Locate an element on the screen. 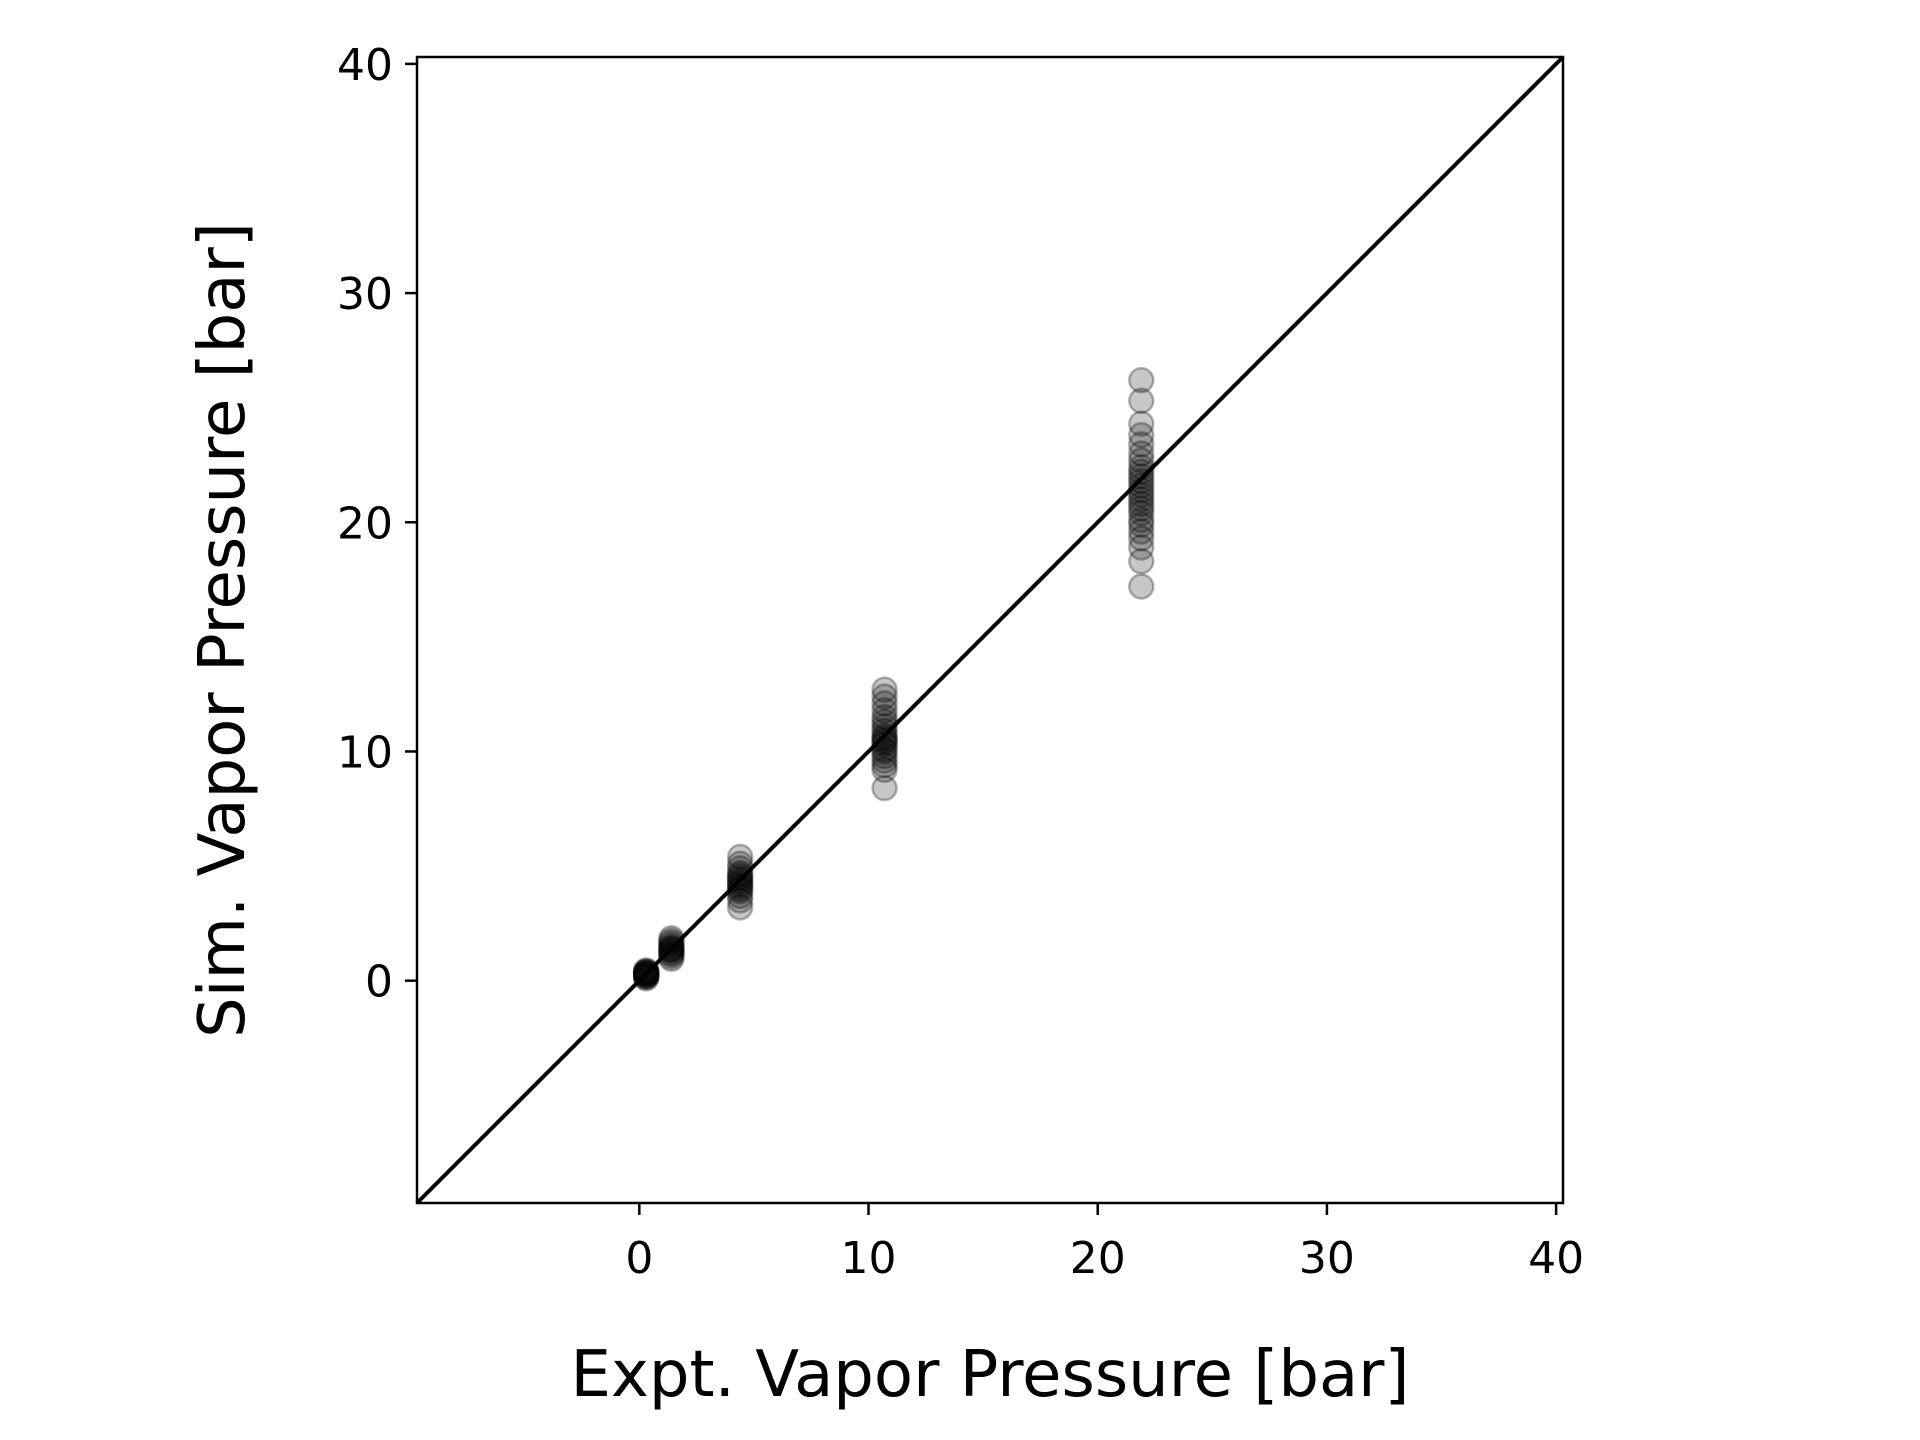 This screenshot has width=1920, height=1440. x-tick-label: 30 is located at coordinates (1327, 1258).